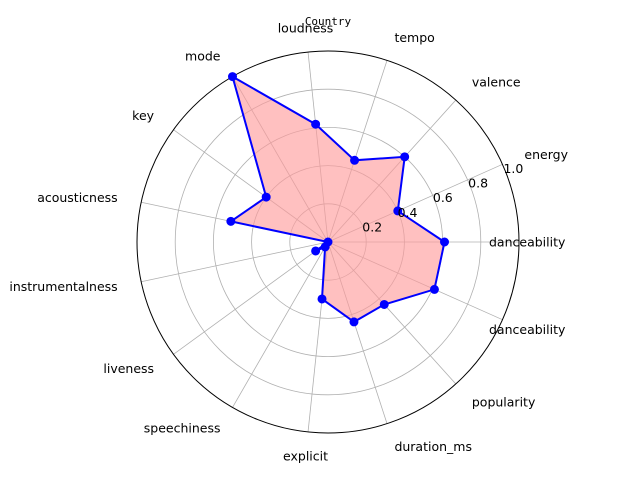 This screenshot has height=480, width=640. I want to click on tick-label-1.0: 1.0, so click(513, 168).